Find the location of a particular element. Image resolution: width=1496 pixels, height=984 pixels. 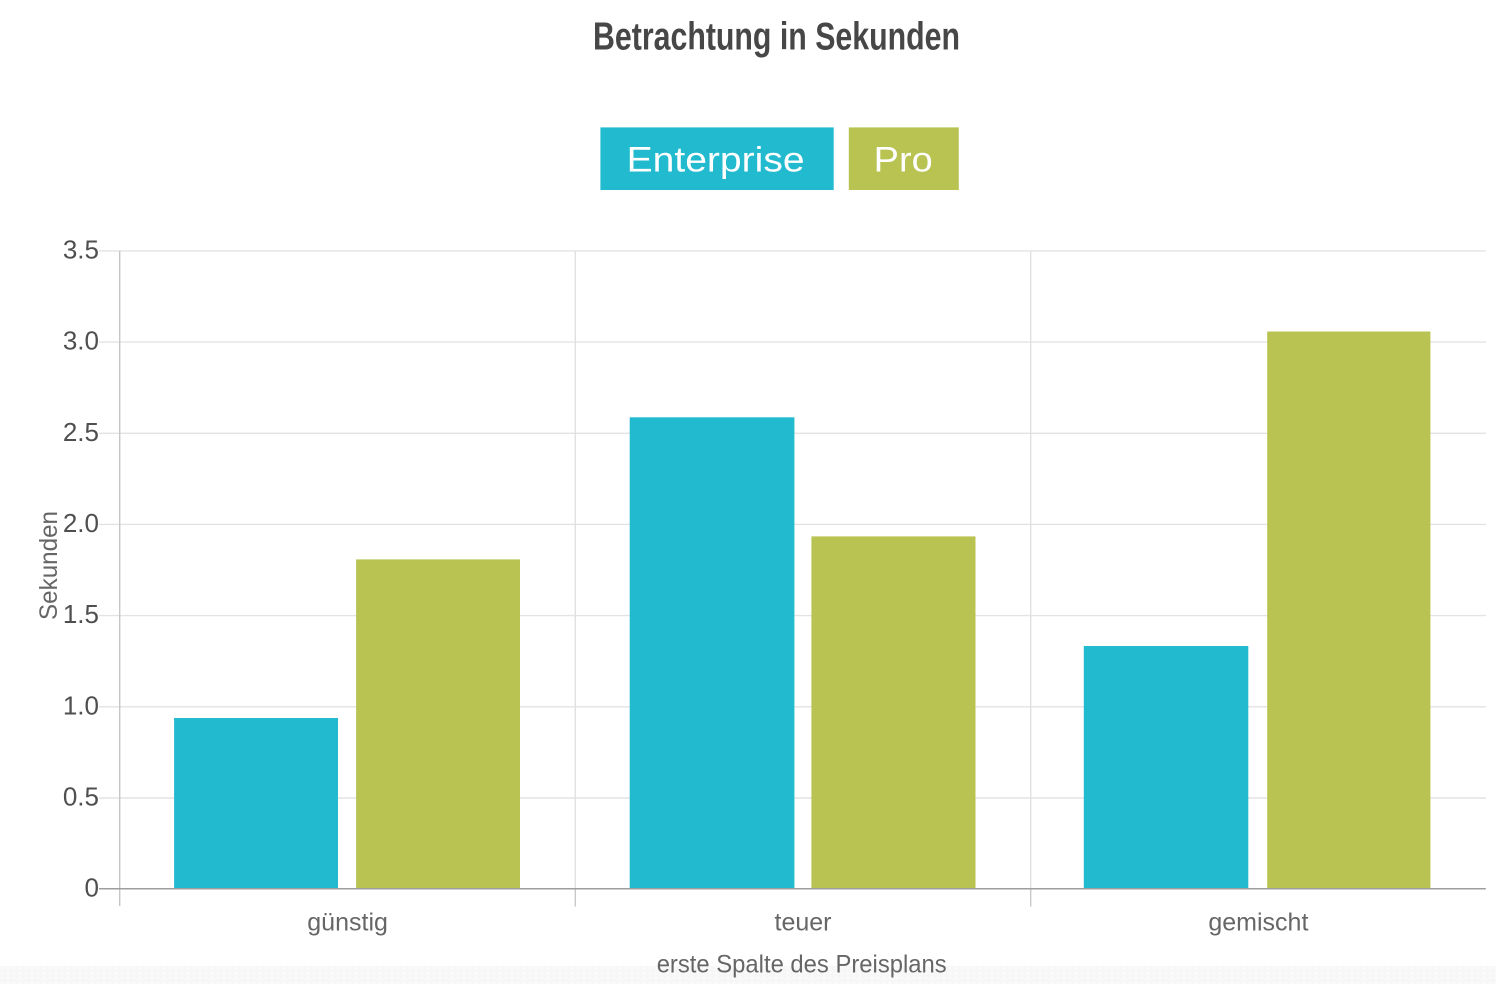

svg-text: erste Spalte des Preisplans is located at coordinates (802, 965).